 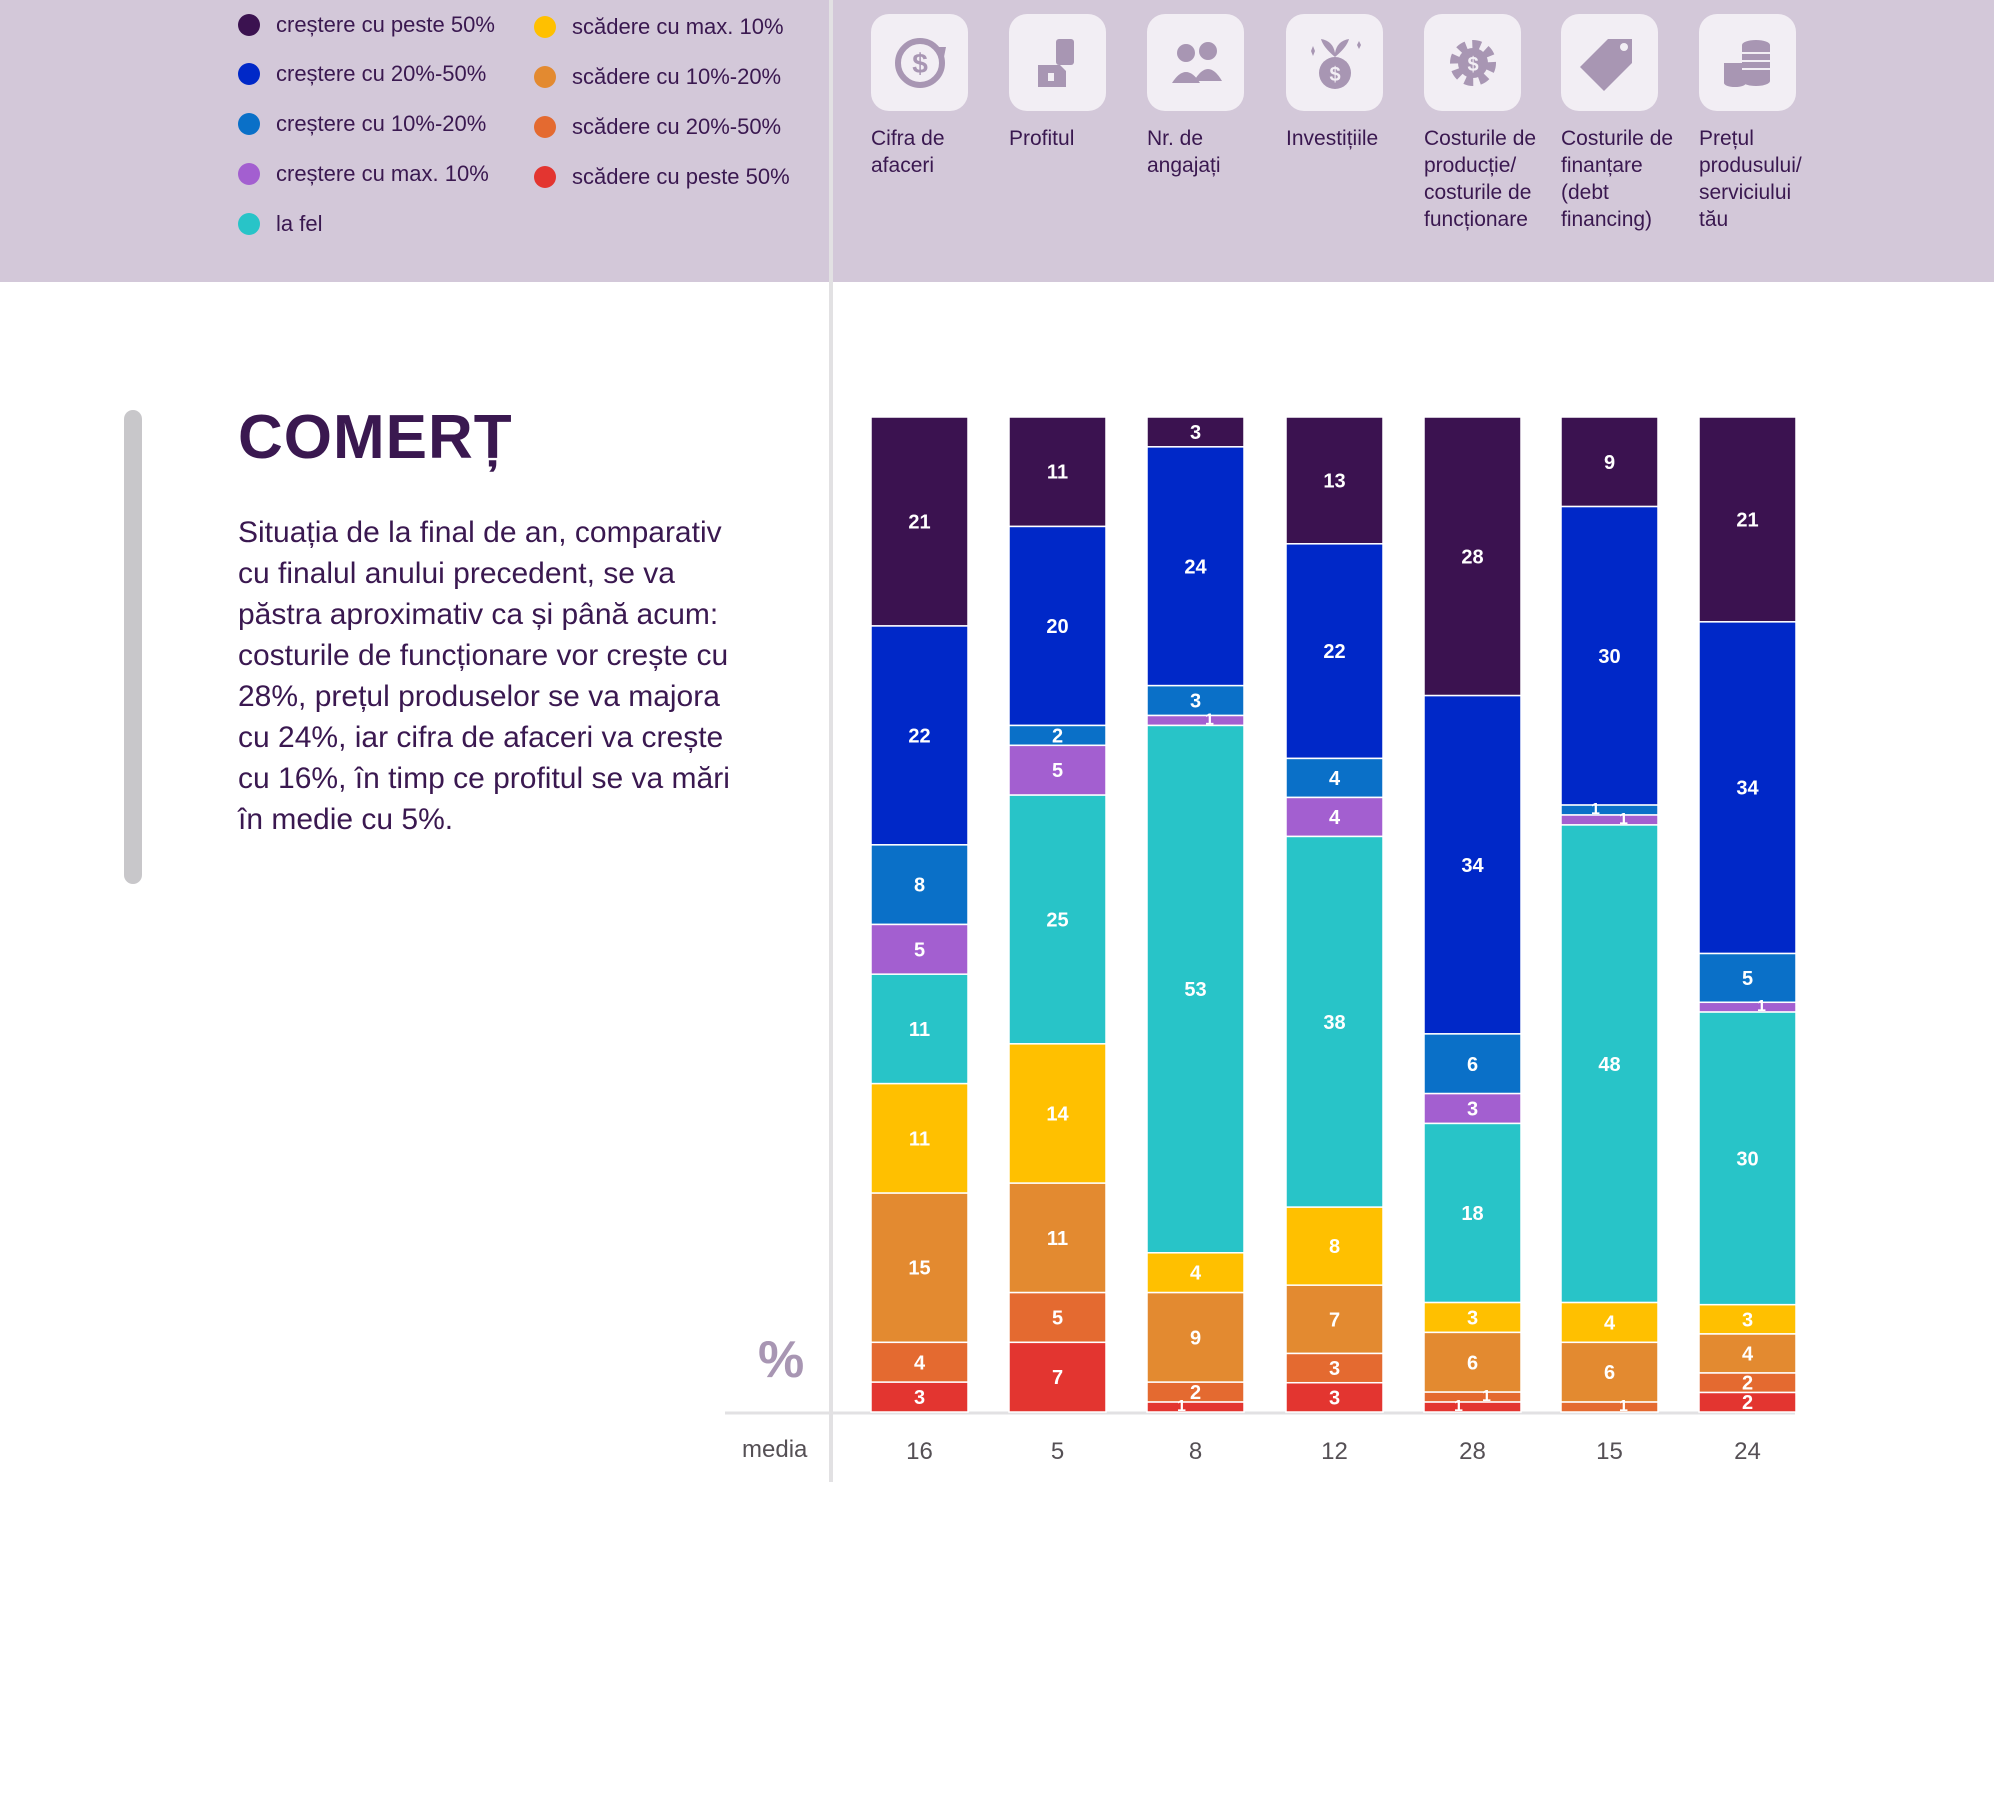 What do you see at coordinates (1334, 481) in the screenshot?
I see `data-label: 13` at bounding box center [1334, 481].